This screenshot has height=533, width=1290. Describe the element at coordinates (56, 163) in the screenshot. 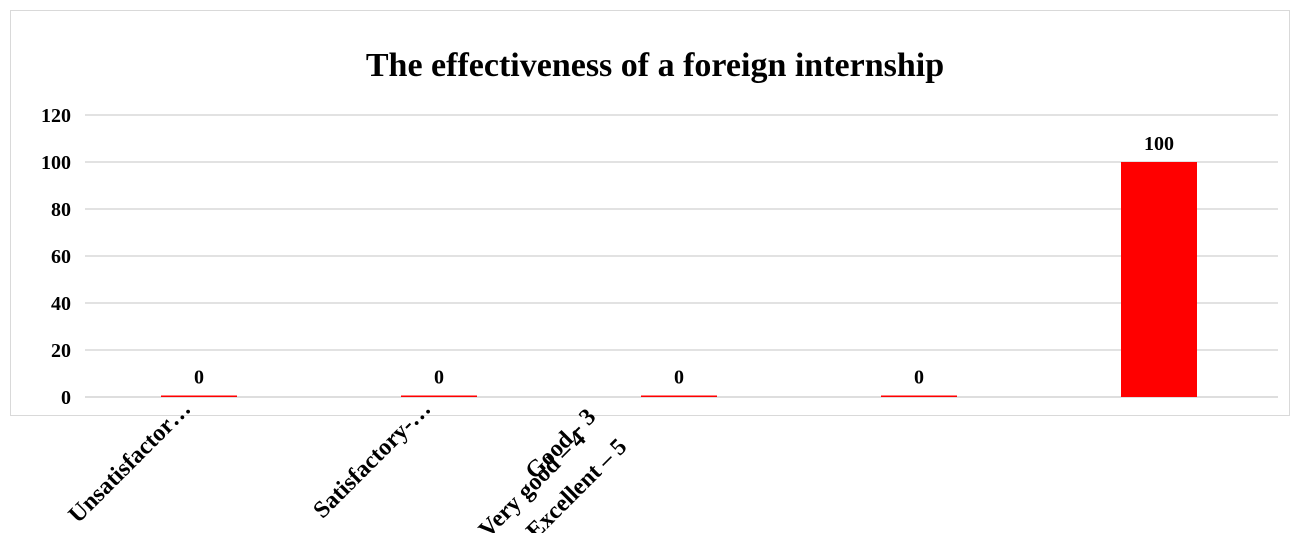

I see `y-tick-label: 100` at that location.